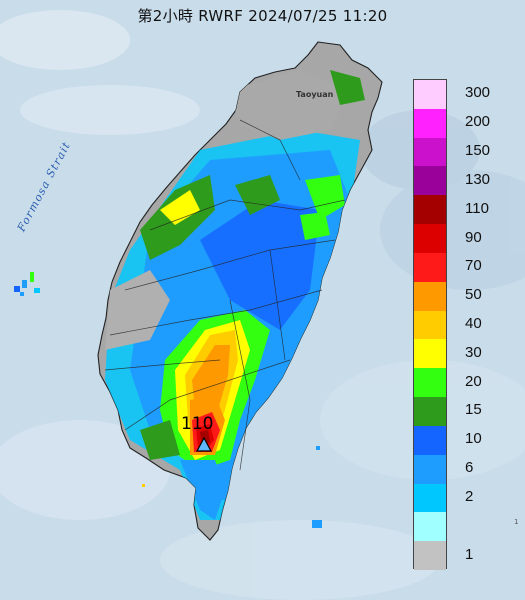 The height and width of the screenshot is (600, 525). I want to click on legend-label: 200, so click(478, 122).